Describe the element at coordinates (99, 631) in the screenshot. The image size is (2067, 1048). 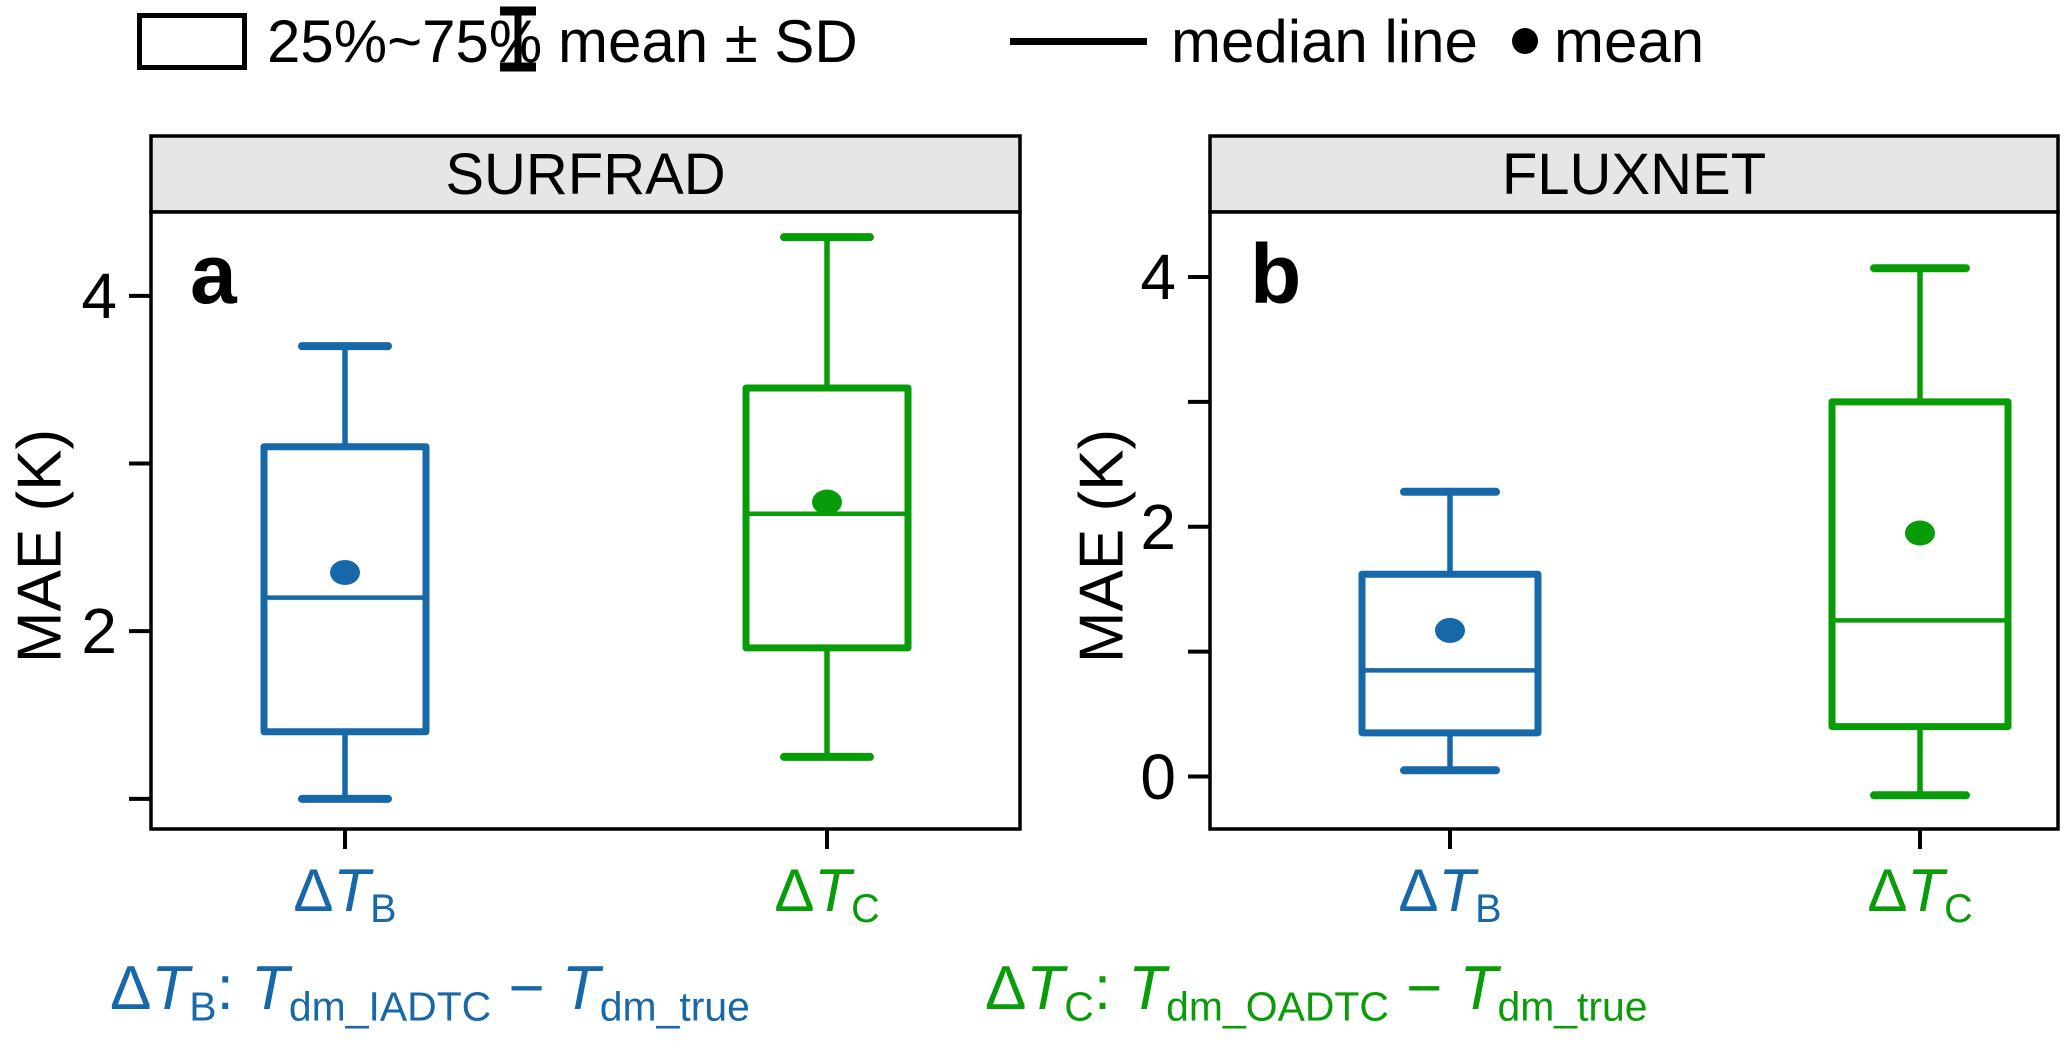
I see `panel-a-ytick-label: 2` at that location.